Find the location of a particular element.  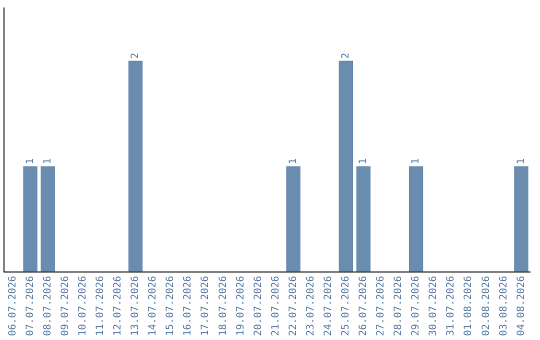

x-tick-label: 23.07.2026 is located at coordinates (310, 306).